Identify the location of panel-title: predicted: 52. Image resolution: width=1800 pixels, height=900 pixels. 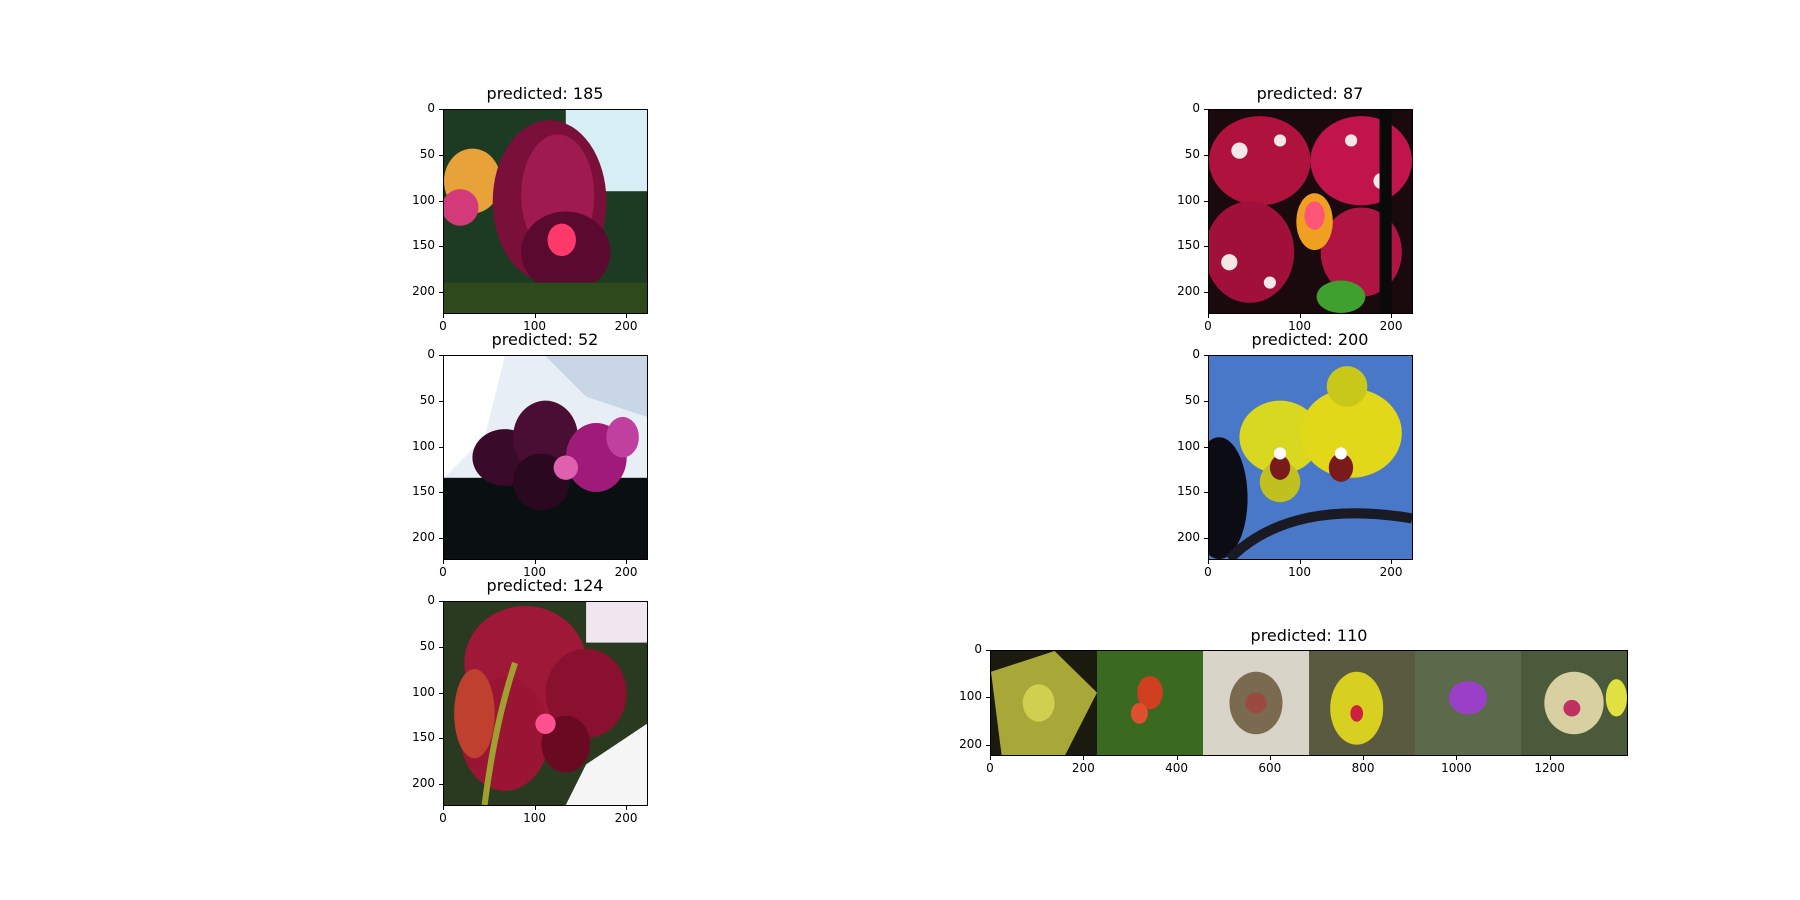
(545, 339).